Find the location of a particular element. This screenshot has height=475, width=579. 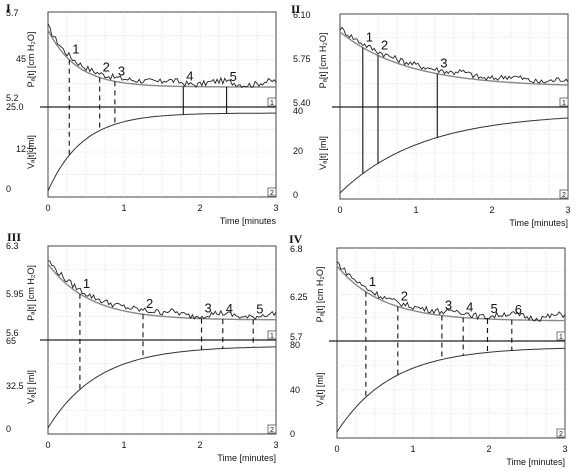

pressure-tick-label: 5.2 is located at coordinates (12, 98).